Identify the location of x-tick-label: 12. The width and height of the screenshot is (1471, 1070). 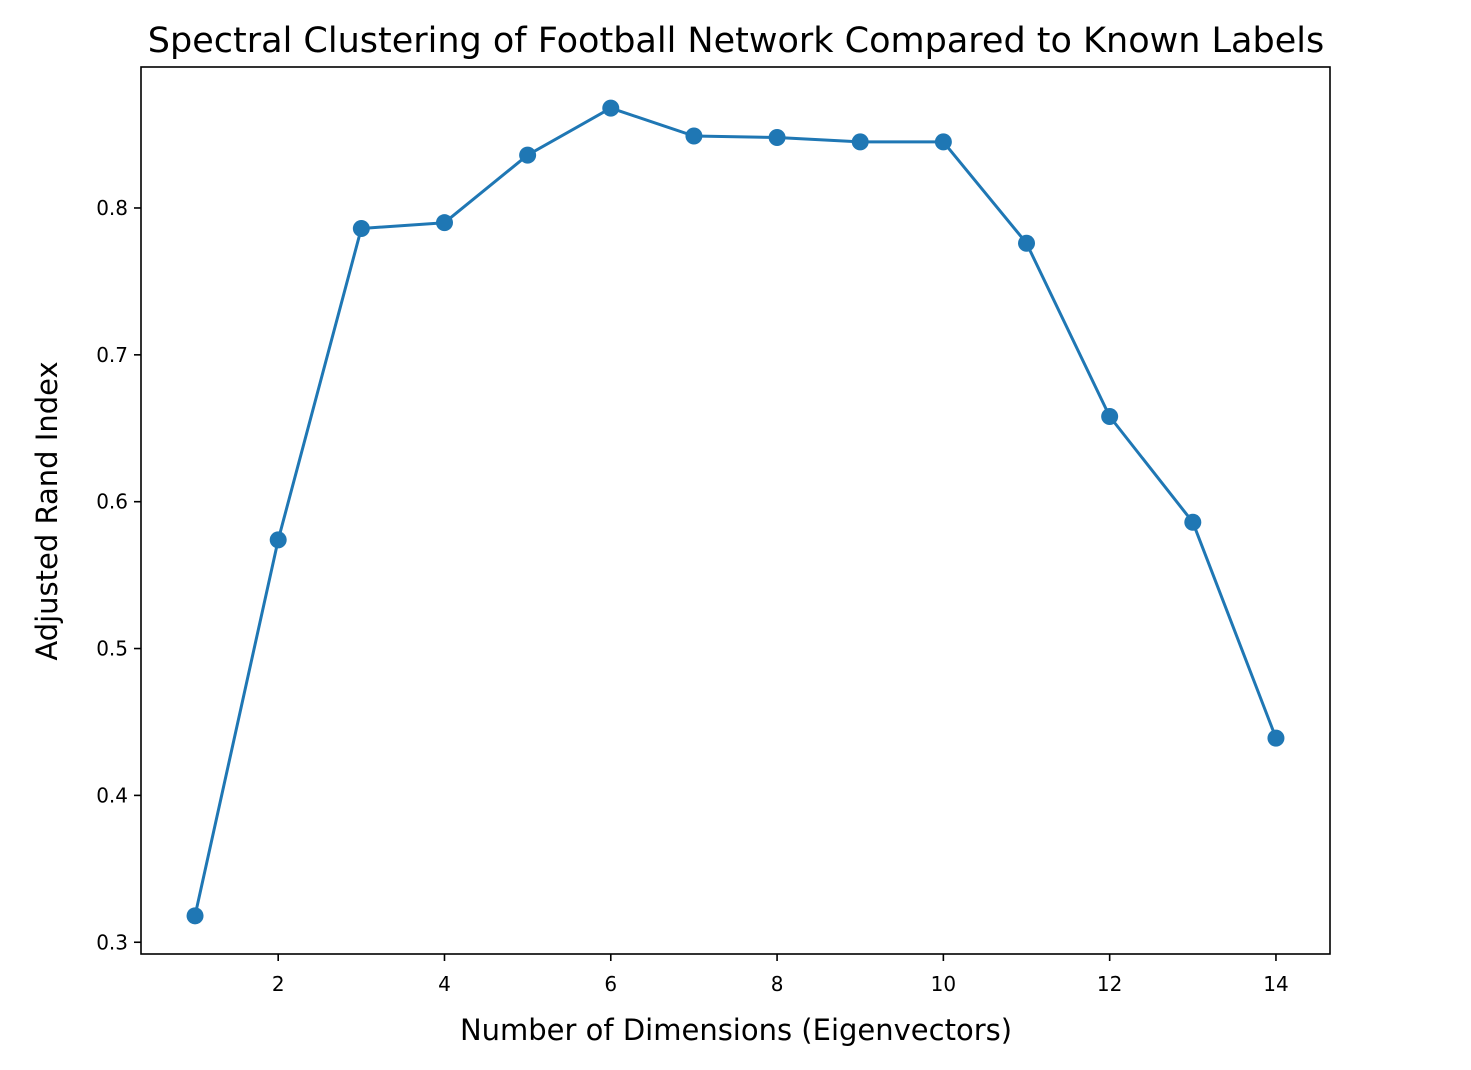
(1109, 984).